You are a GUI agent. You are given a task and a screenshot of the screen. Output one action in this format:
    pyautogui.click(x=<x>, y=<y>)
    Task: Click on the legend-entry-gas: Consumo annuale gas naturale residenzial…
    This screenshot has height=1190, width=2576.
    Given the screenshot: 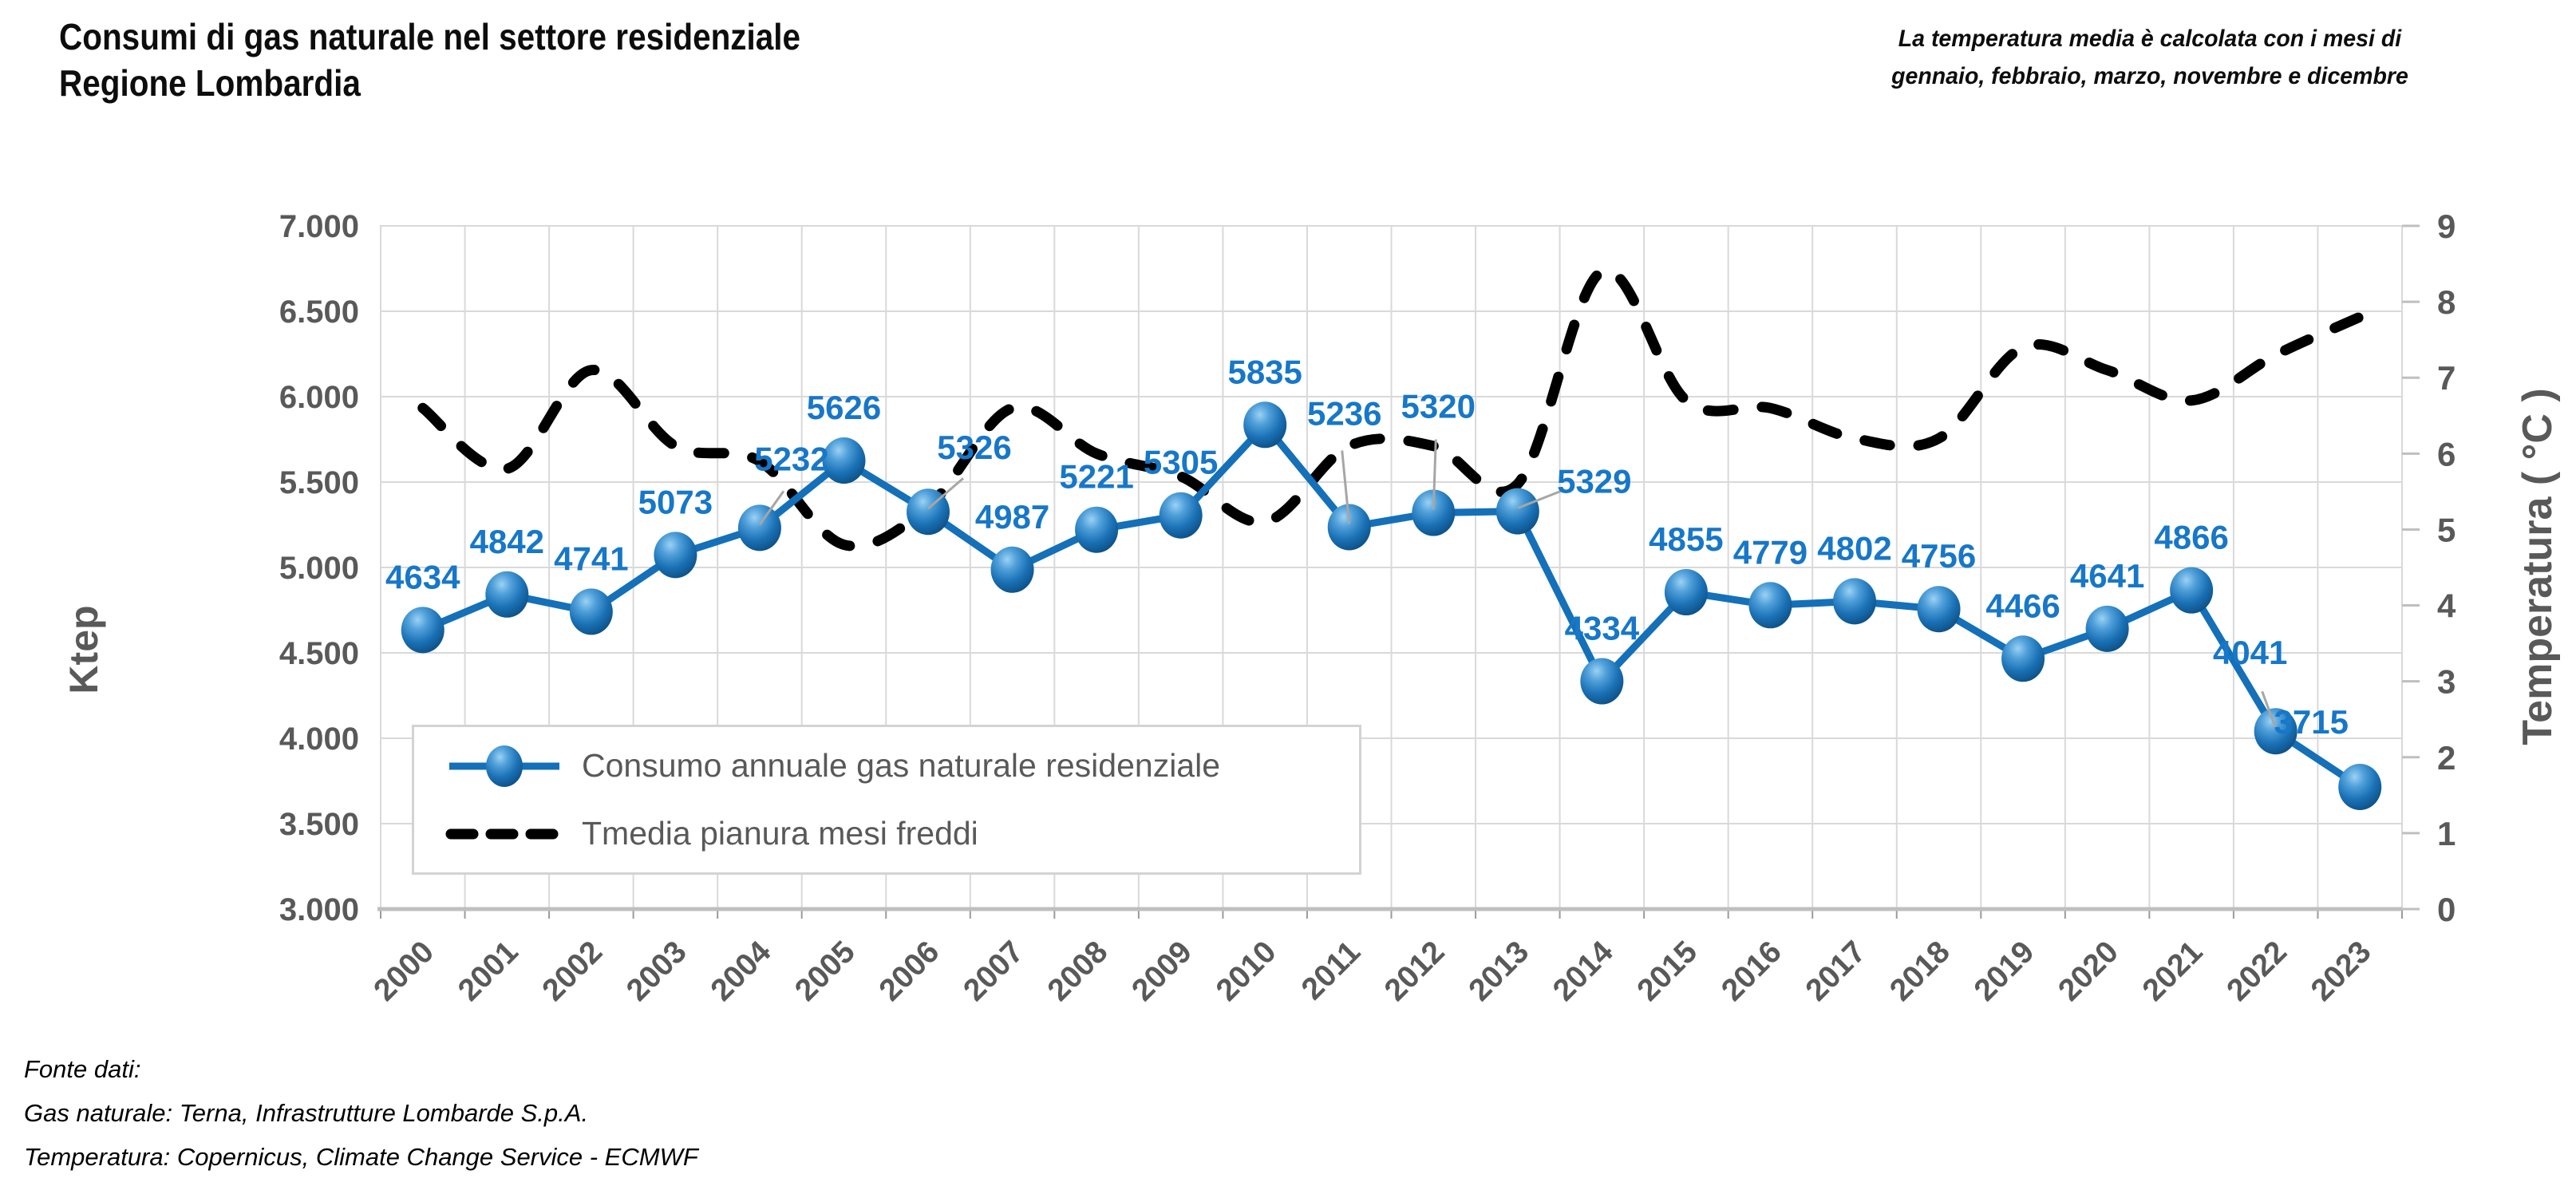 What is the action you would take?
    pyautogui.click(x=886, y=766)
    